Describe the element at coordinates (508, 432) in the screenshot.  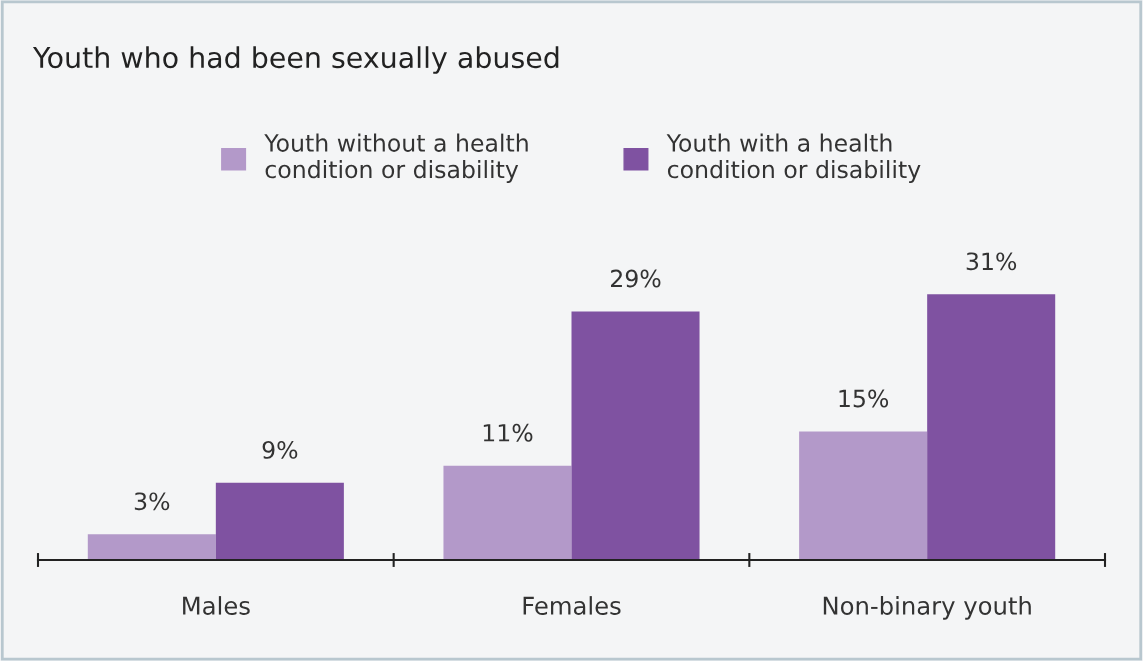
I see `data-label: 11%` at that location.